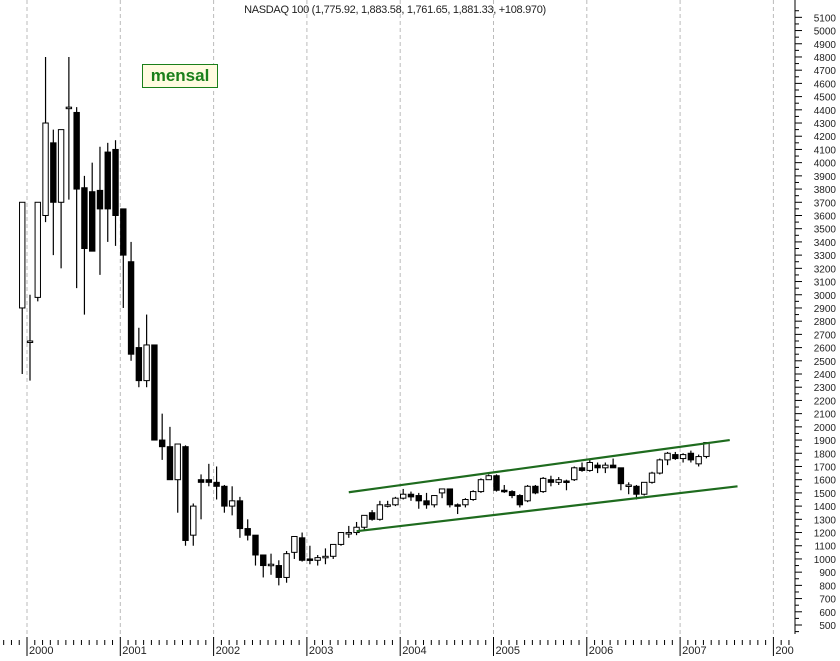 This screenshot has height=661, width=840. I want to click on x-tick-label: 2003, so click(321, 650).